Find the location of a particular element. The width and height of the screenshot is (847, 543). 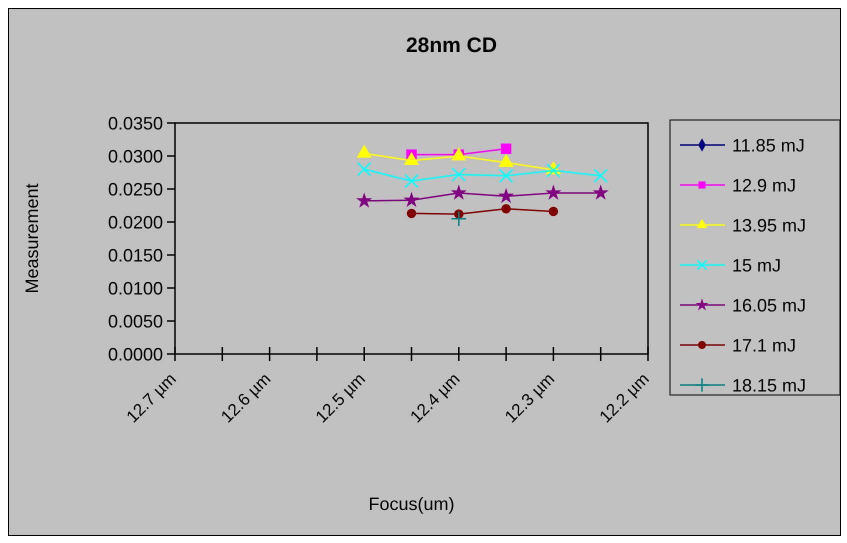

y-tick-label: 0.0300 is located at coordinates (135, 156).